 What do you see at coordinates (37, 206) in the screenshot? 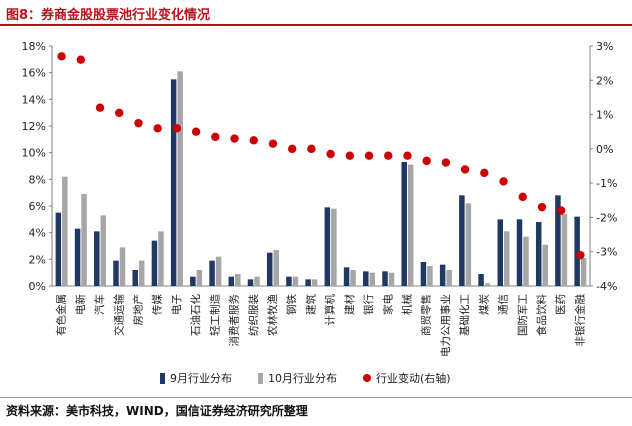
I see `y-left-tick-label: 6%` at bounding box center [37, 206].